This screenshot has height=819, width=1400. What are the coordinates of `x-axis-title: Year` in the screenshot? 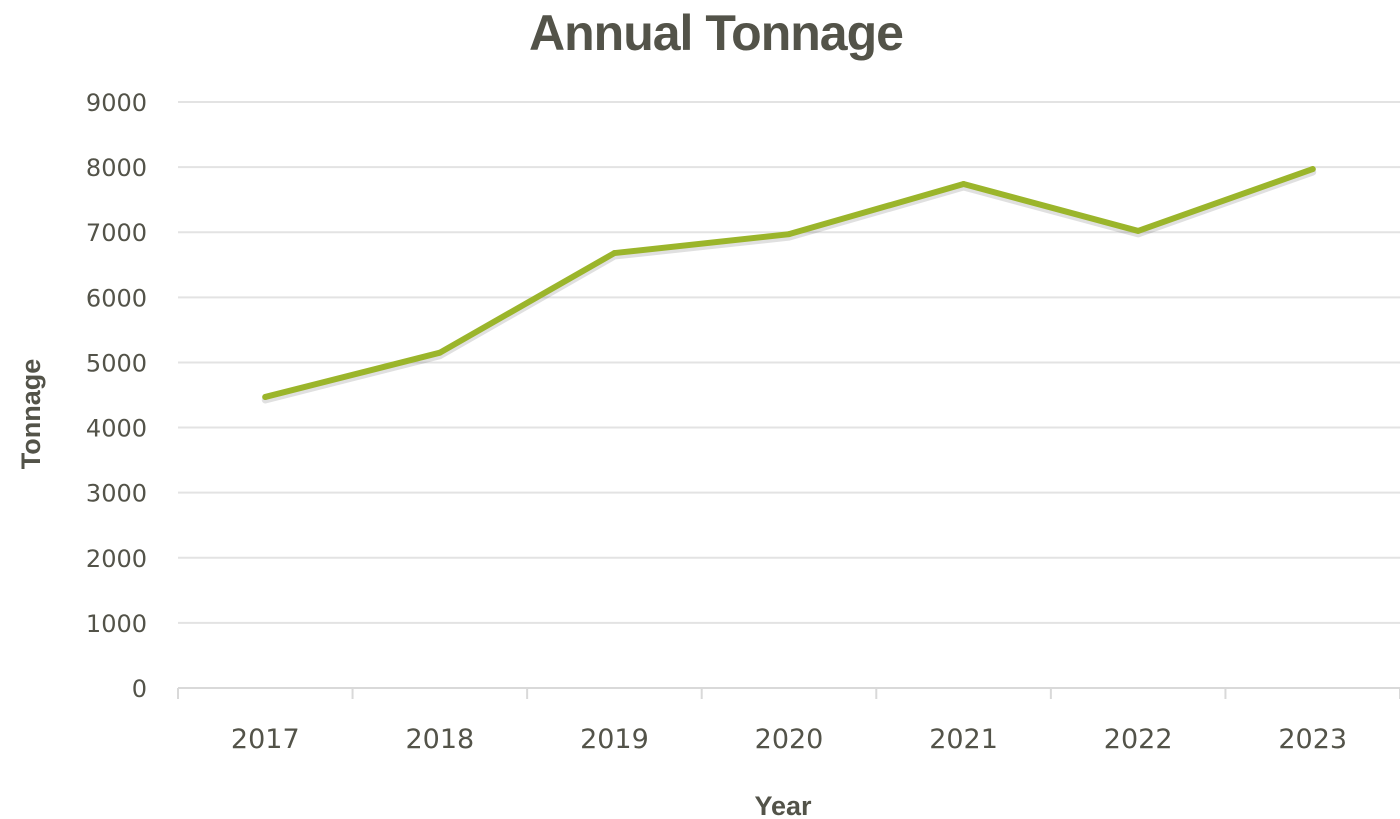 It's located at (783, 805).